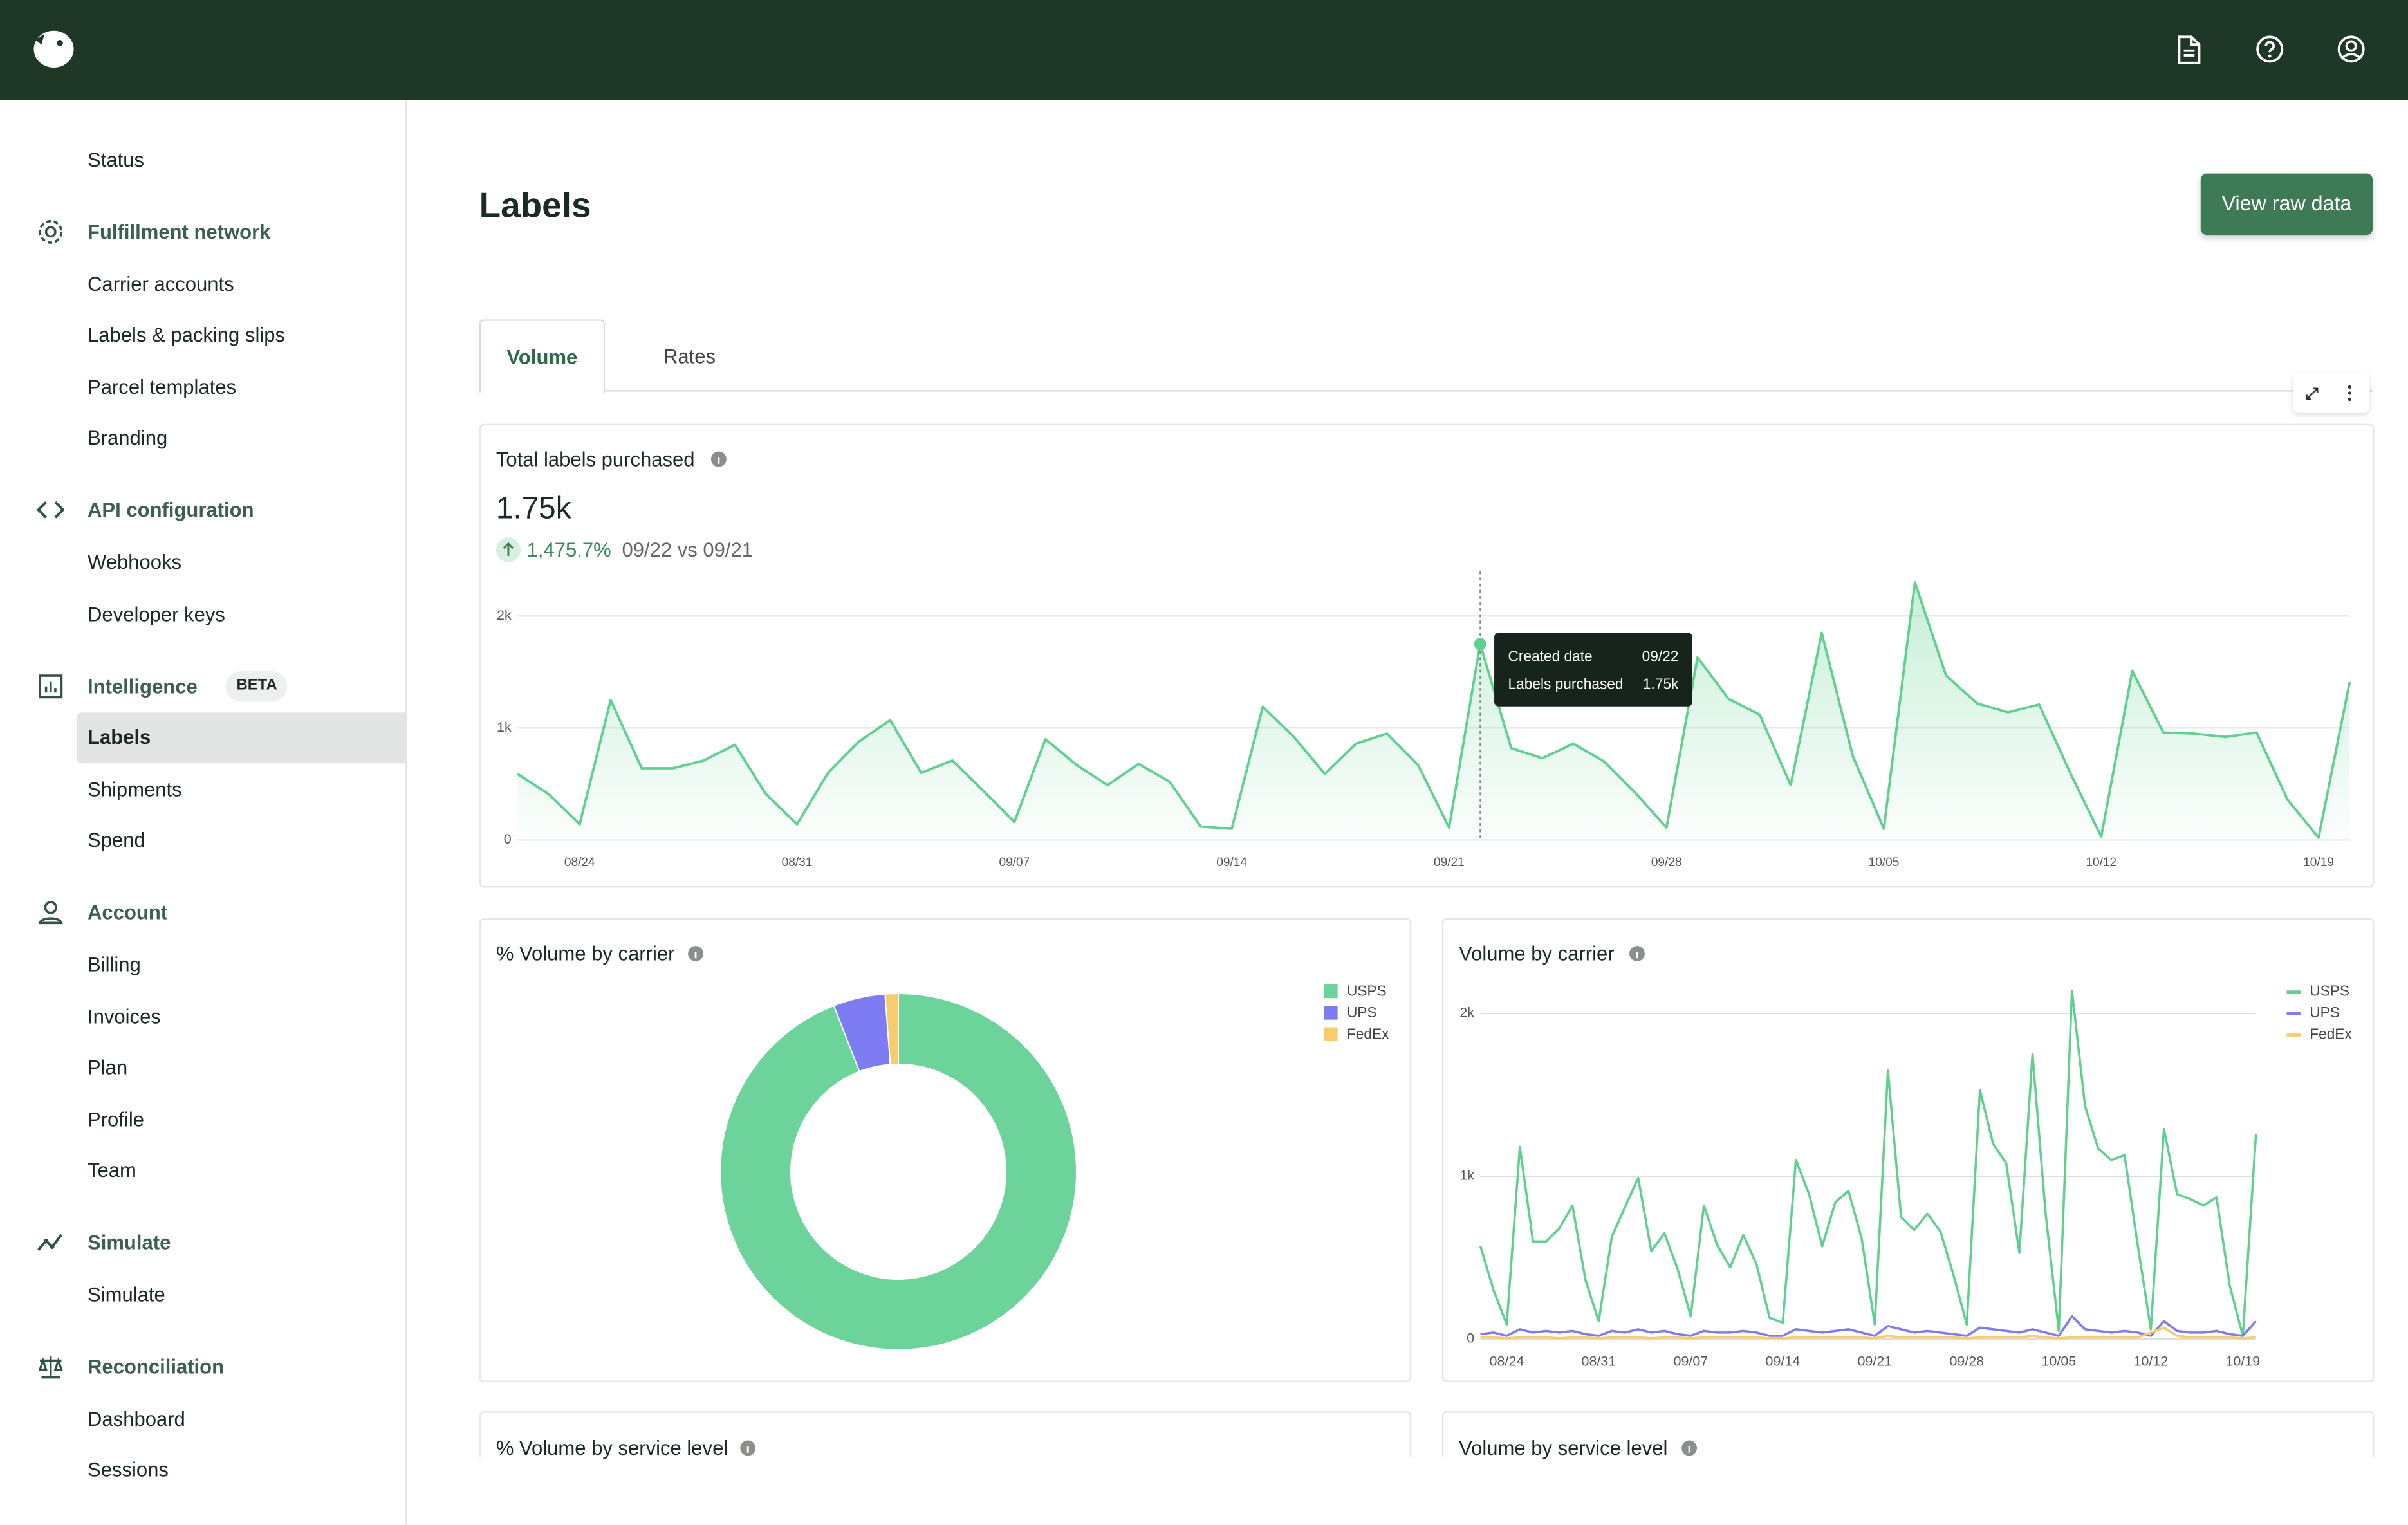 The height and width of the screenshot is (1525, 2408). What do you see at coordinates (542, 356) in the screenshot?
I see `tab-volume: Volume` at bounding box center [542, 356].